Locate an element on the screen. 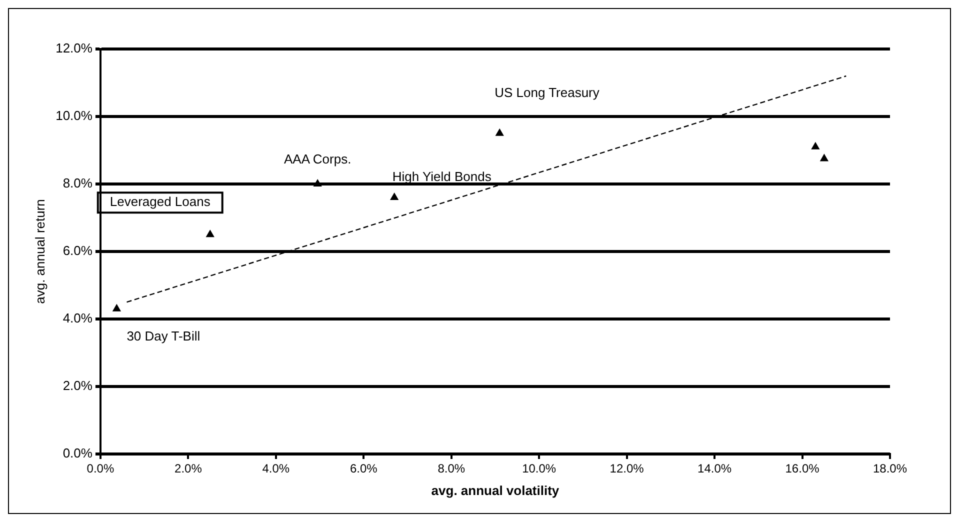  annotation: Leveraged Loans is located at coordinates (160, 202).